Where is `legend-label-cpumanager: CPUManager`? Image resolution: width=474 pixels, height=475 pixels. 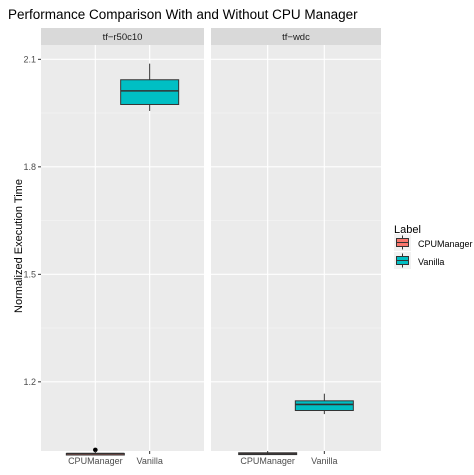 legend-label-cpumanager: CPUManager is located at coordinates (445, 244).